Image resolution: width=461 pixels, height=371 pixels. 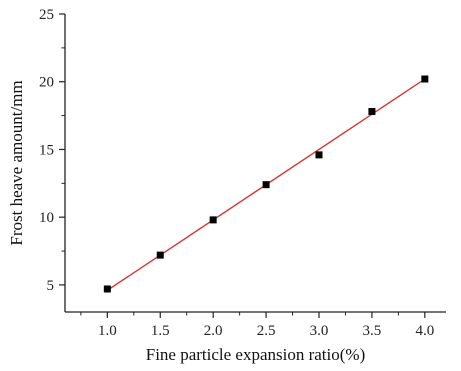 I want to click on x-tick-label: 2.0, so click(x=213, y=331).